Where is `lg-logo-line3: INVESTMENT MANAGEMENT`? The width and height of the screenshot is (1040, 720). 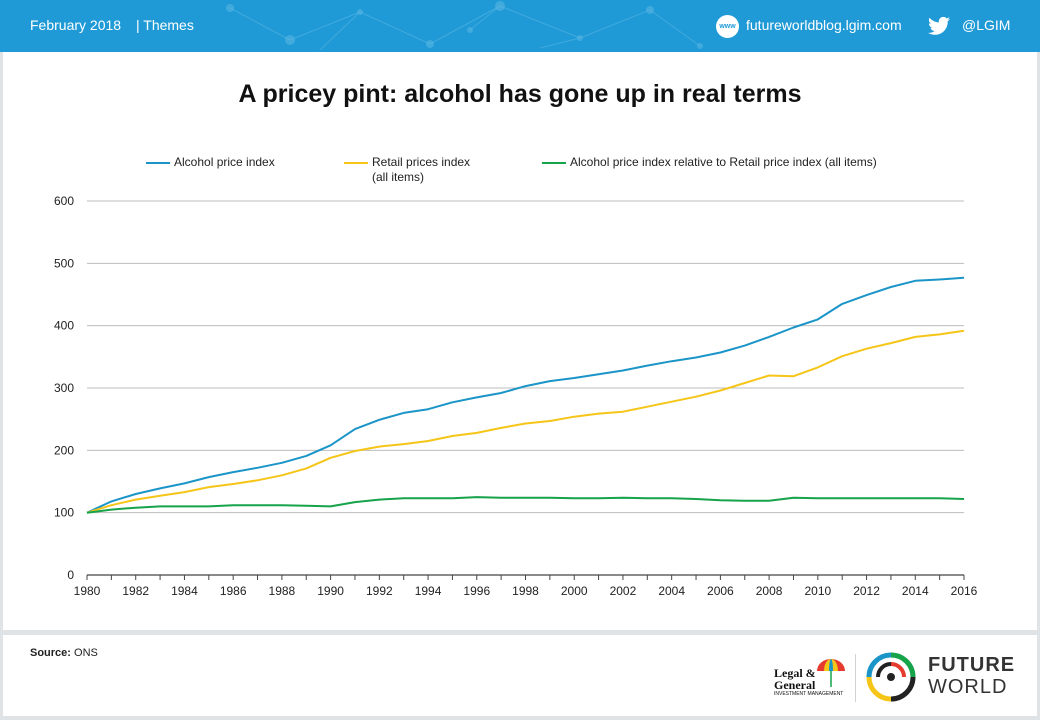 lg-logo-line3: INVESTMENT MANAGEMENT is located at coordinates (809, 694).